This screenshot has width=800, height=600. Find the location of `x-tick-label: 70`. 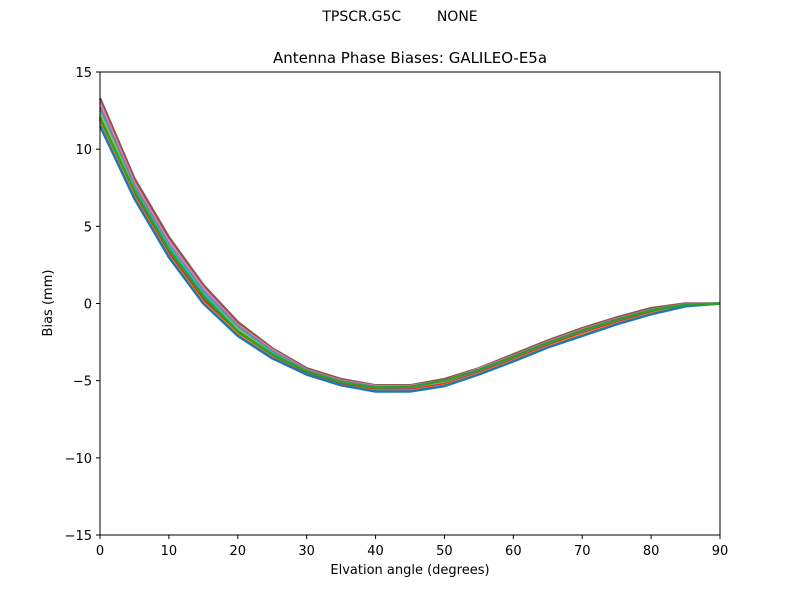

x-tick-label: 70 is located at coordinates (582, 551).